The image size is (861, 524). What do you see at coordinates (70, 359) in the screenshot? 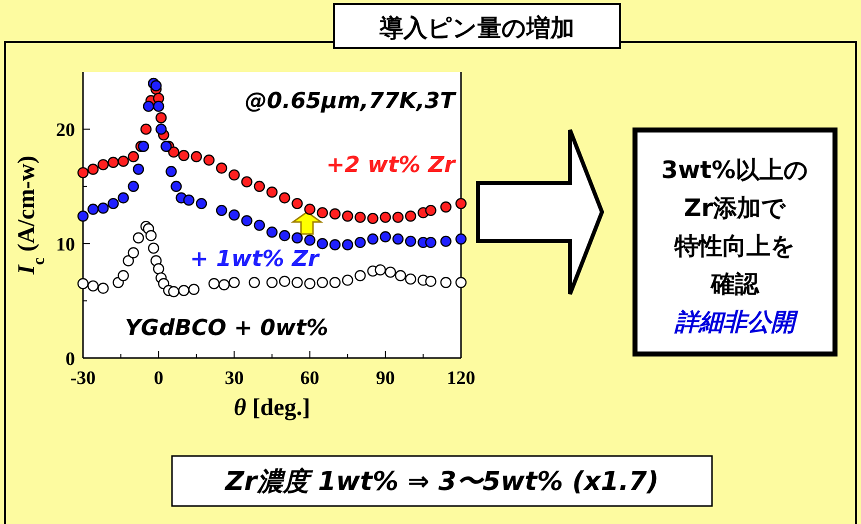
I see `y-tick-label: 0` at bounding box center [70, 359].